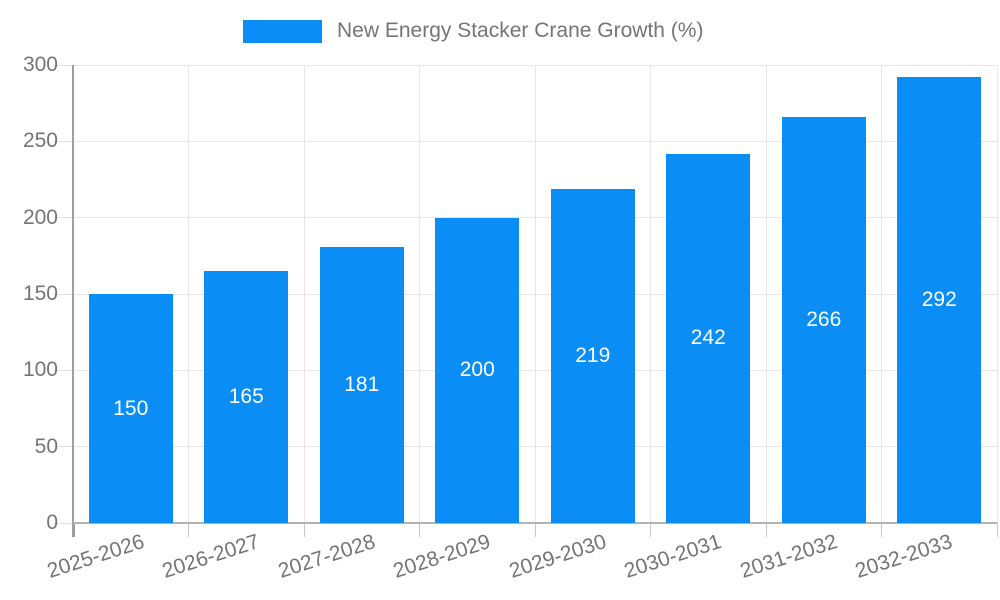  What do you see at coordinates (52, 522) in the screenshot?
I see `y-tick-label: 0` at bounding box center [52, 522].